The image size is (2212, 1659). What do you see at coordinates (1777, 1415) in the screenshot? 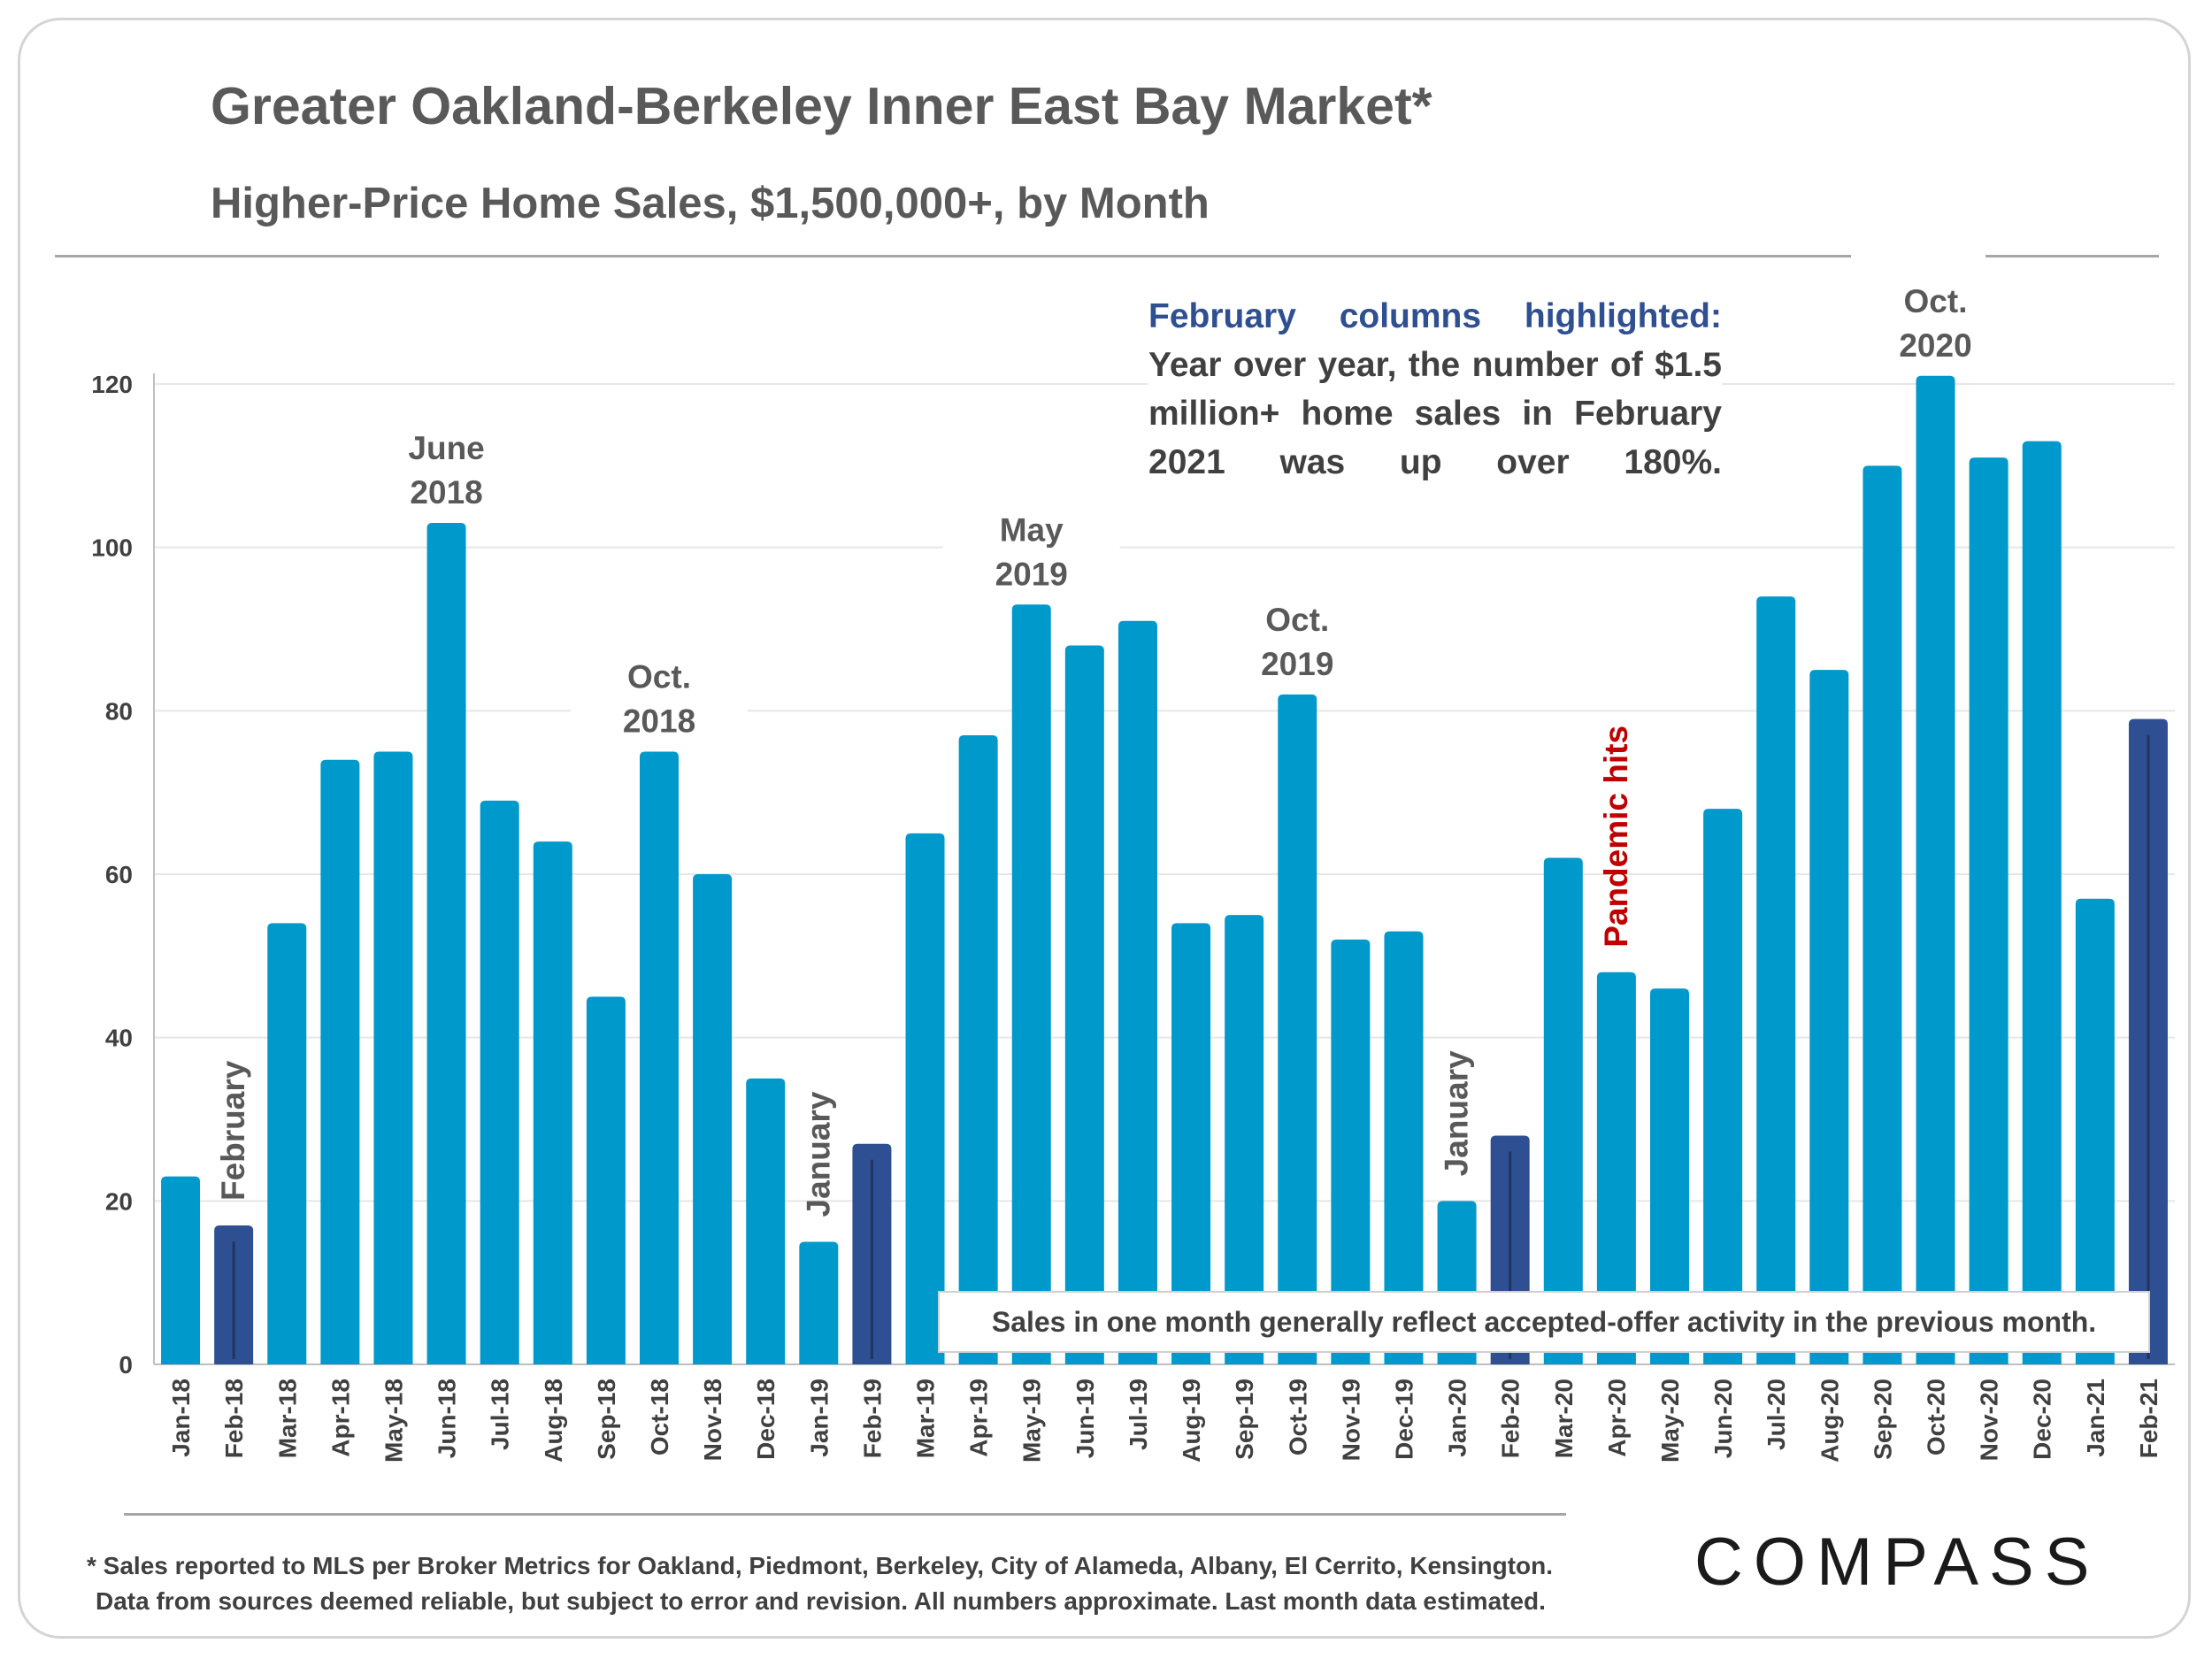
I see `x-tick-label: Jul-20` at bounding box center [1777, 1415].